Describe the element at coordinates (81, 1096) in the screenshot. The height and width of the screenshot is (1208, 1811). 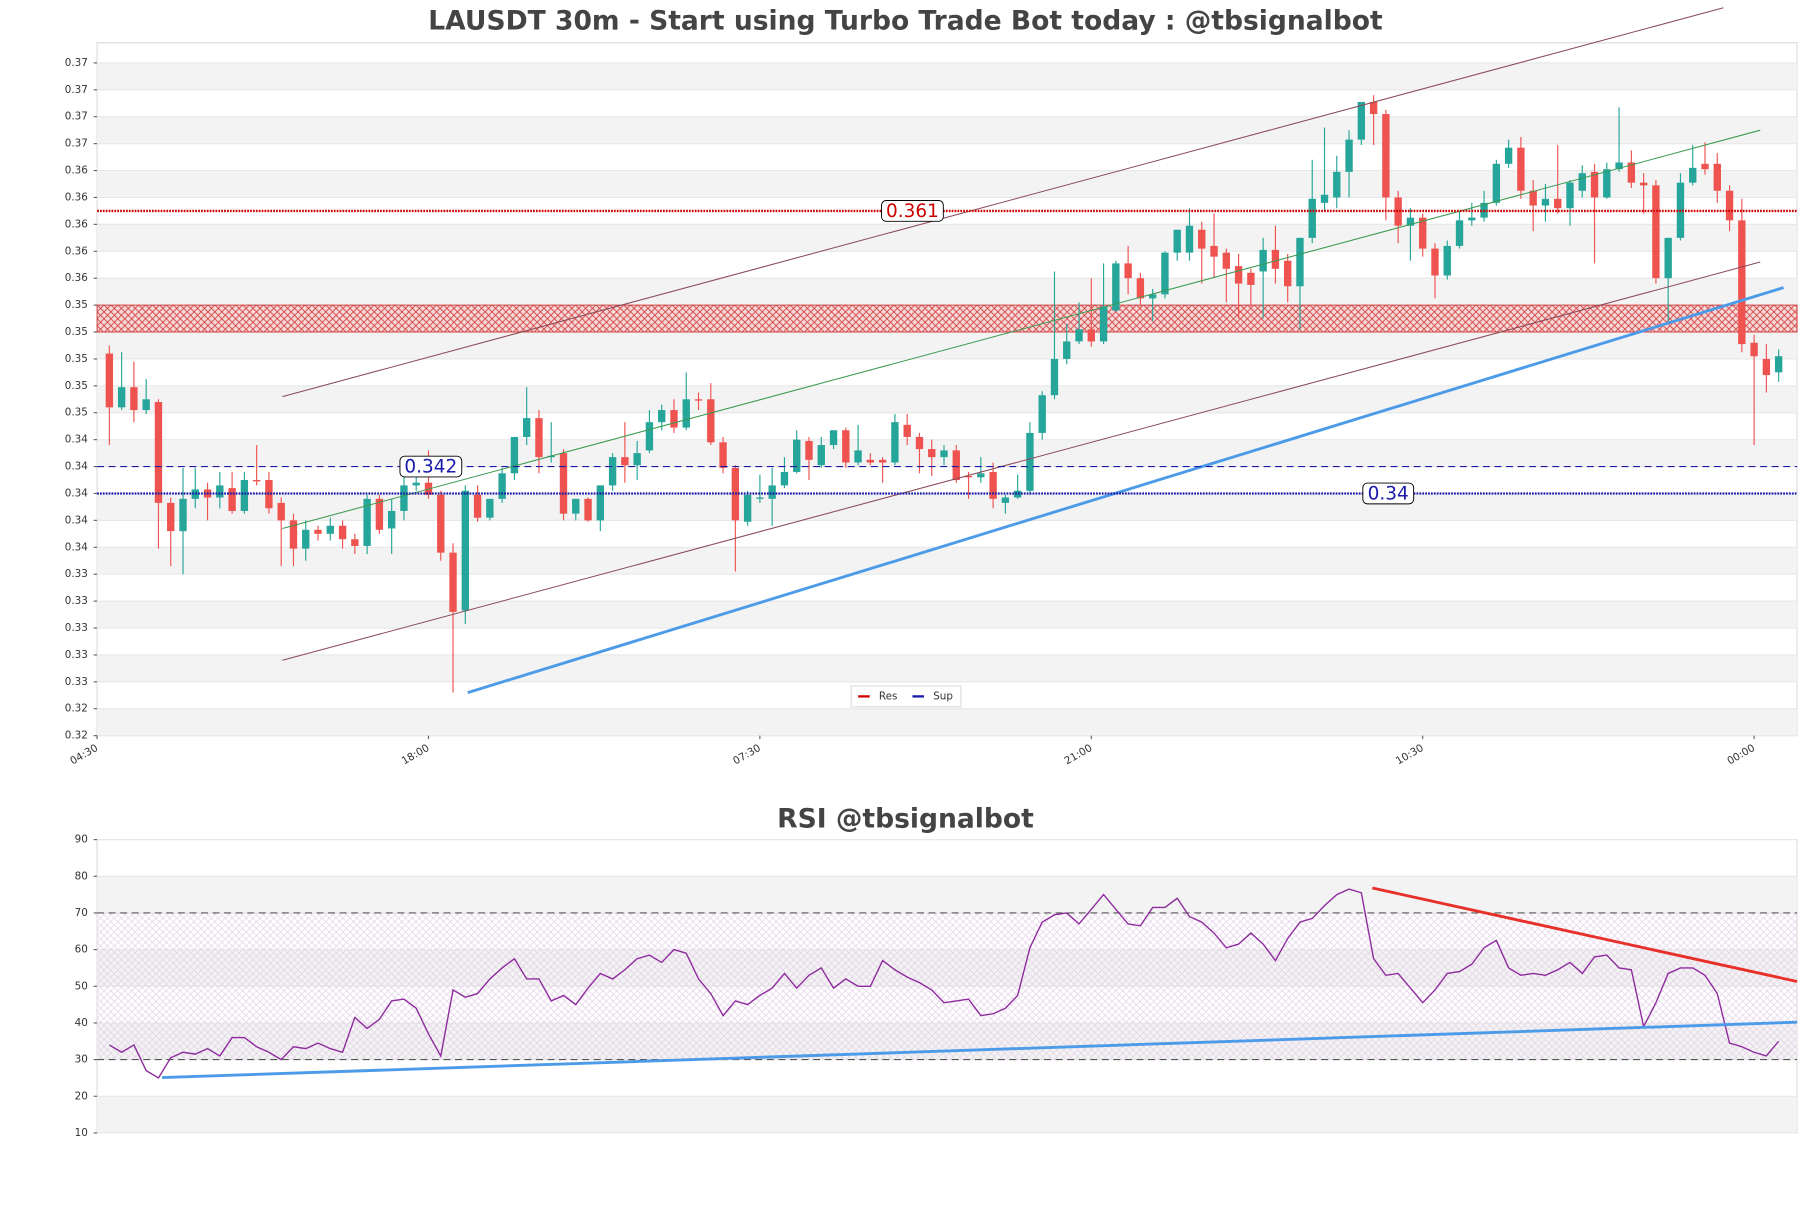
I see `y-tick-label: 20` at that location.